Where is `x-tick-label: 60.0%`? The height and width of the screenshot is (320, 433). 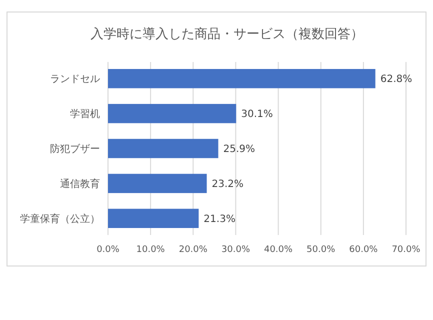 x-tick-label: 60.0% is located at coordinates (363, 250).